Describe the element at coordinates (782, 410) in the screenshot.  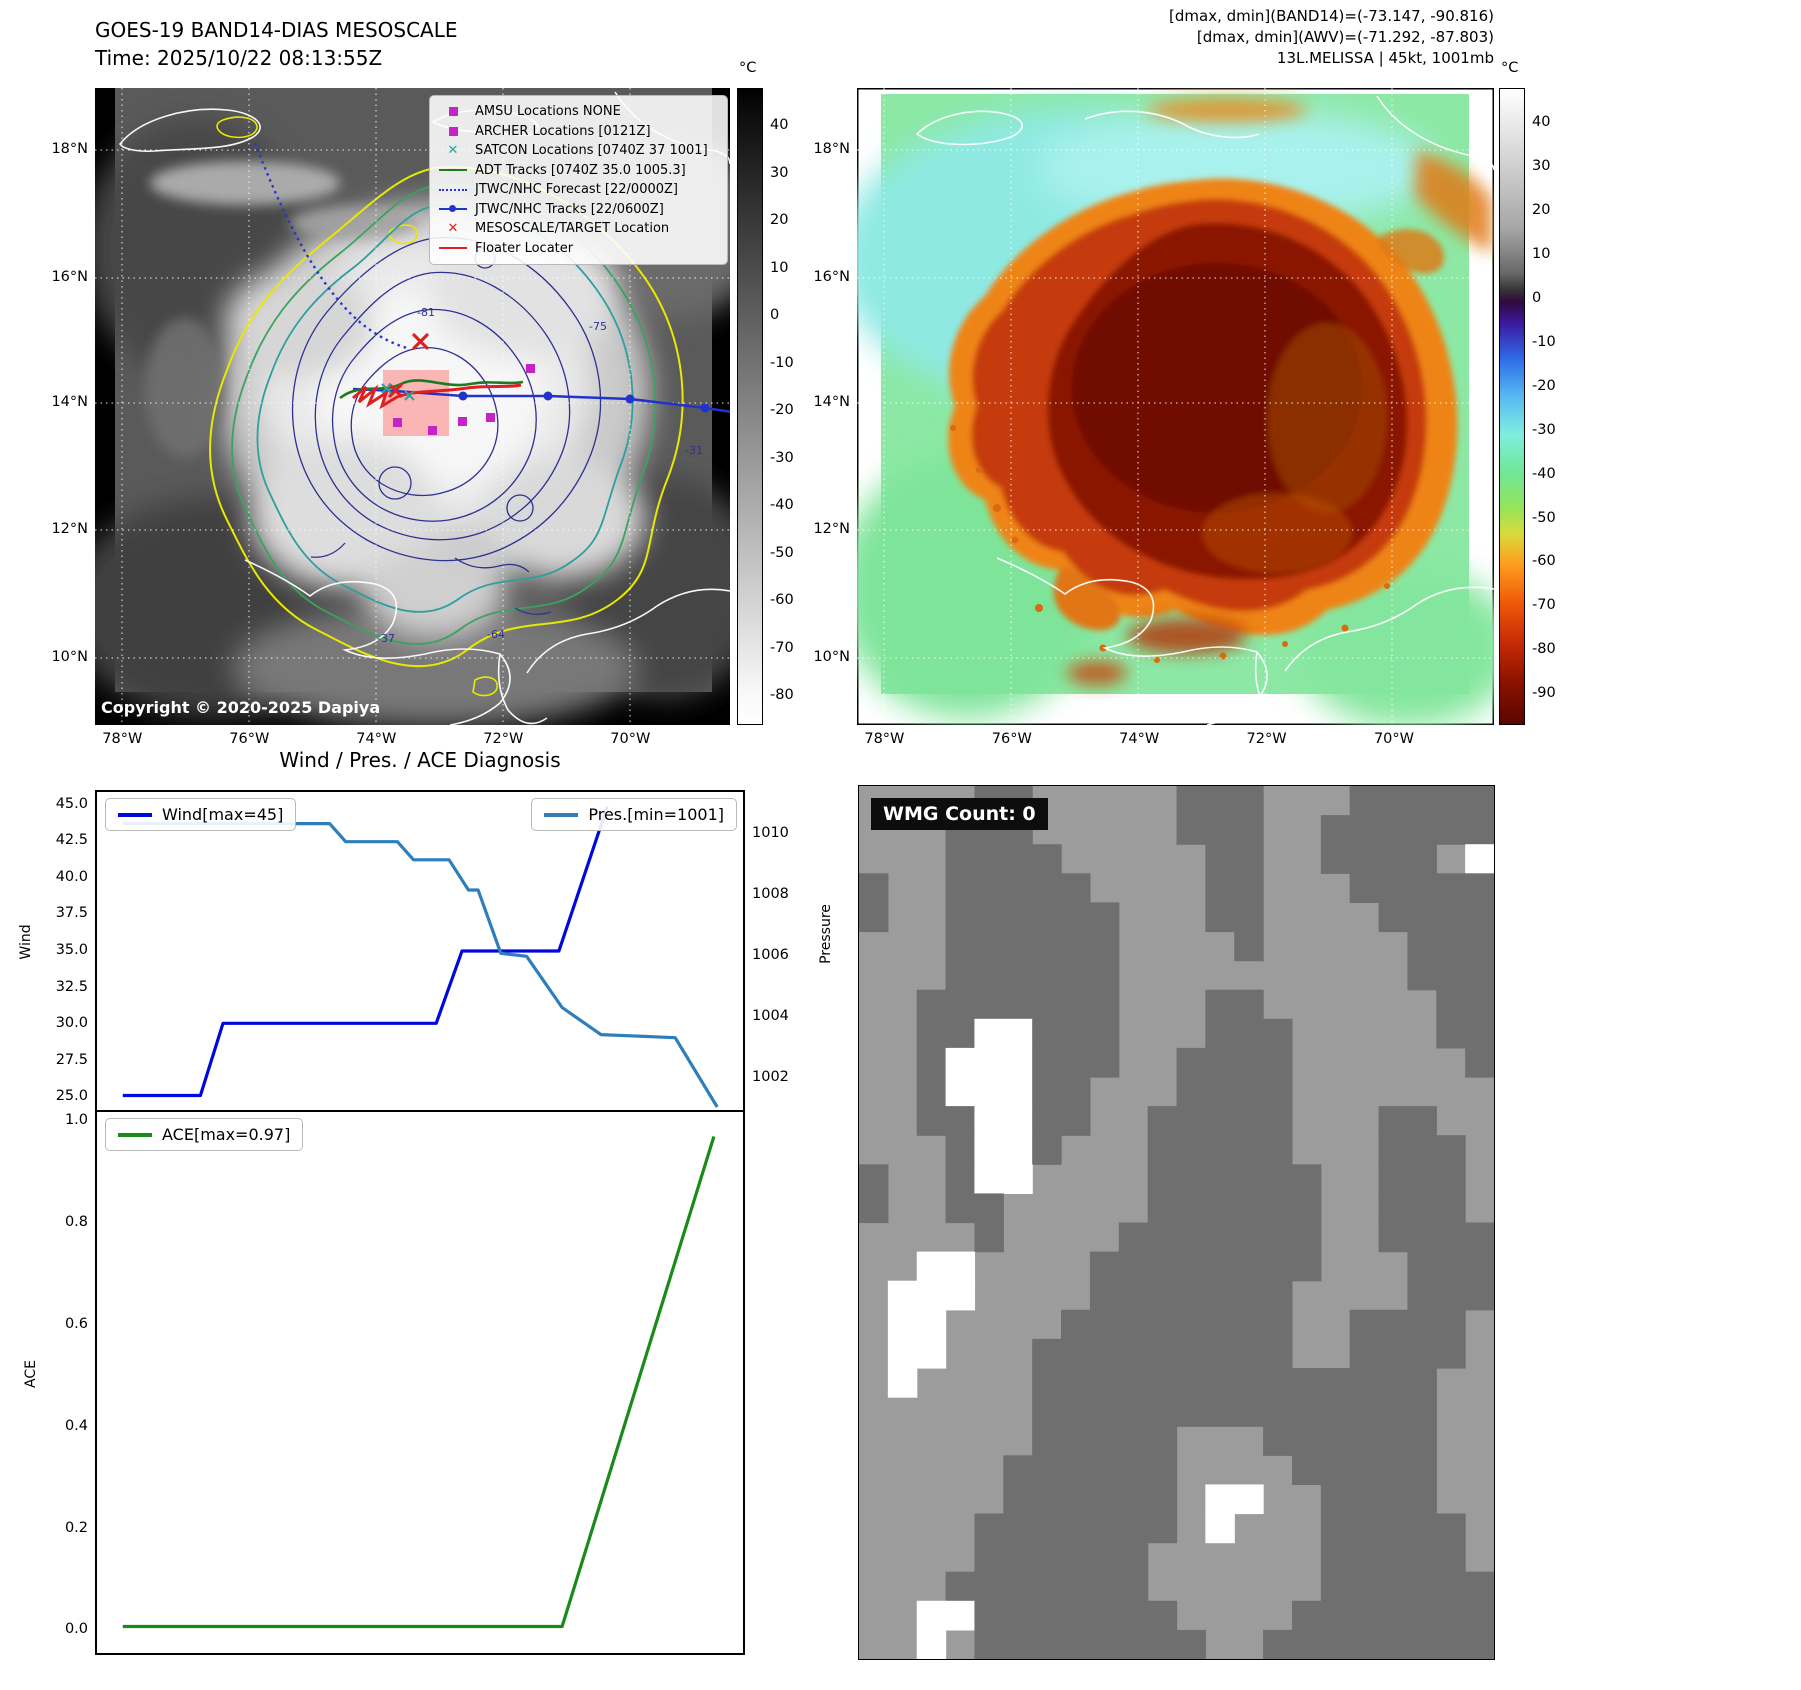
I see `colorbar-tick-label: -20` at that location.